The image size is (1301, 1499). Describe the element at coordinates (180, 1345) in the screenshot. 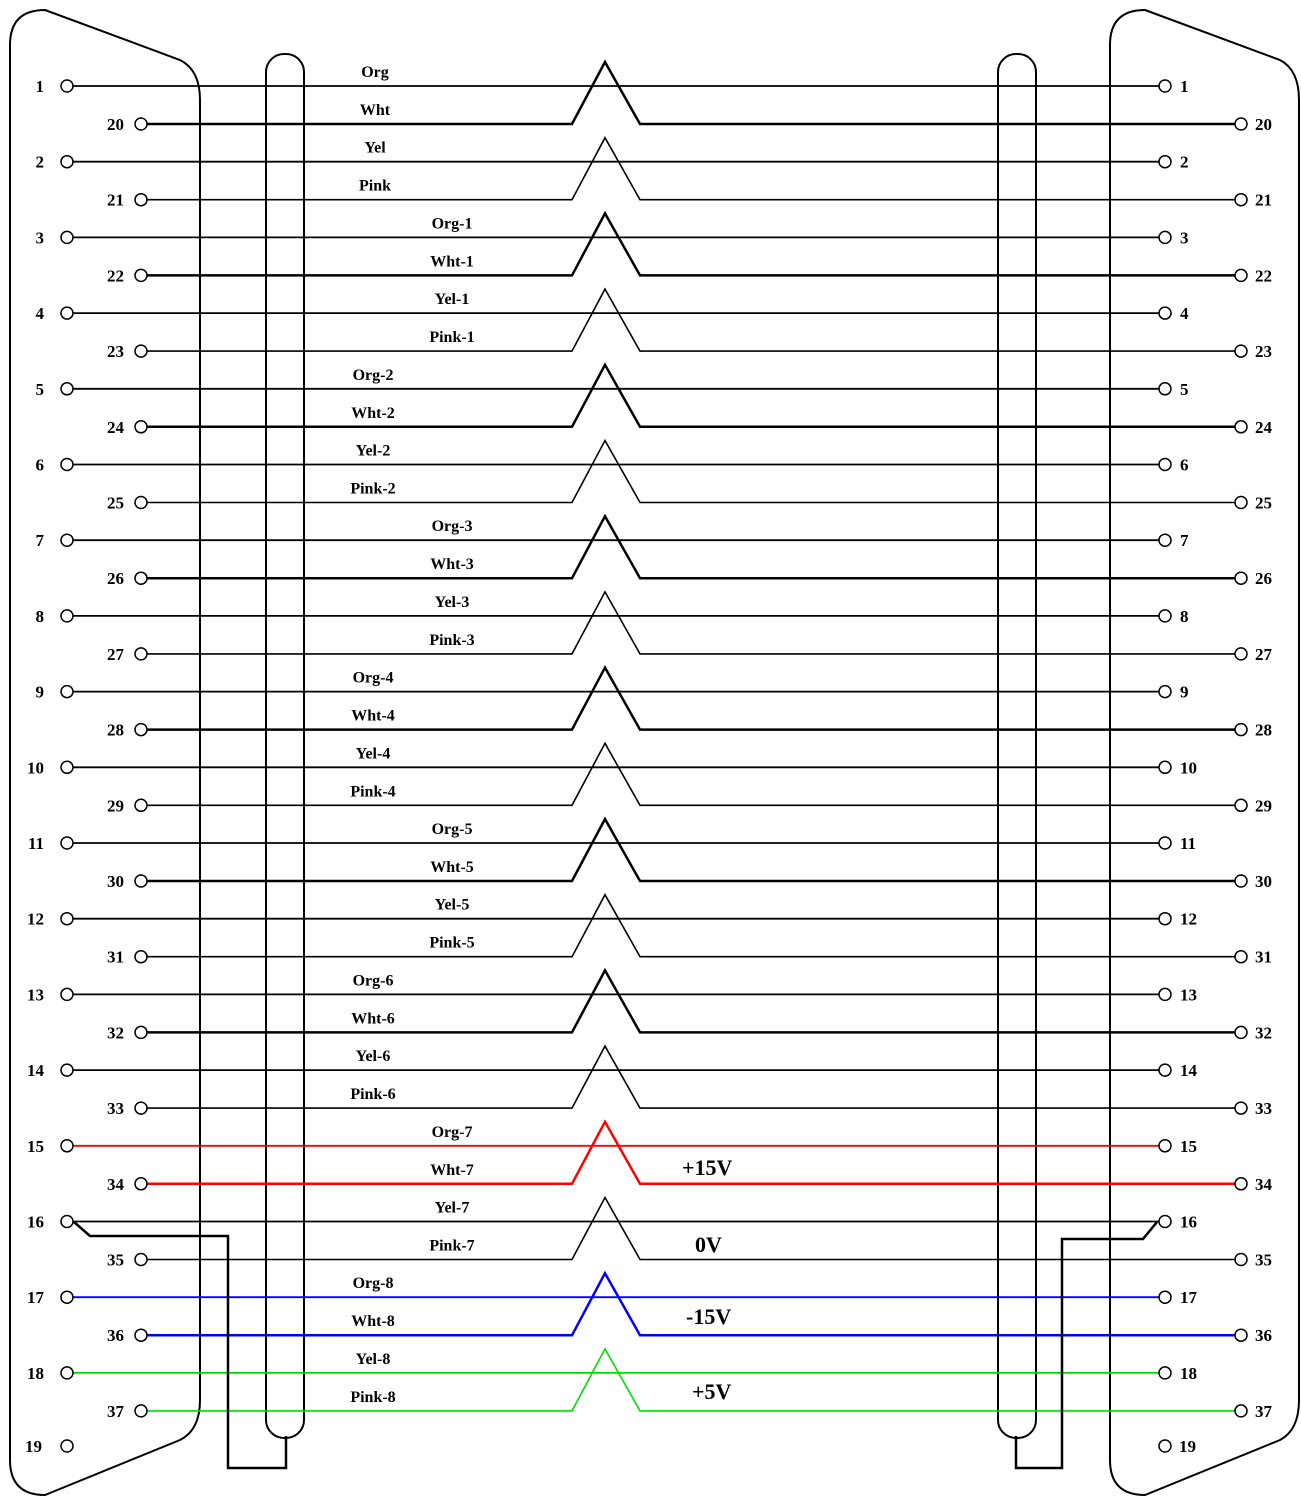

I see `left-shield-drain-wire` at that location.